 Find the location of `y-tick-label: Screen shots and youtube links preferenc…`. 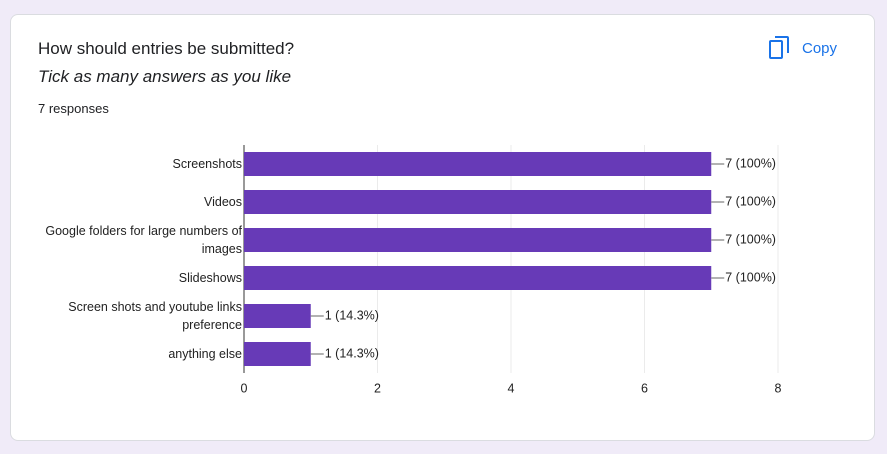

y-tick-label: Screen shots and youtube links preferenc… is located at coordinates (155, 316).